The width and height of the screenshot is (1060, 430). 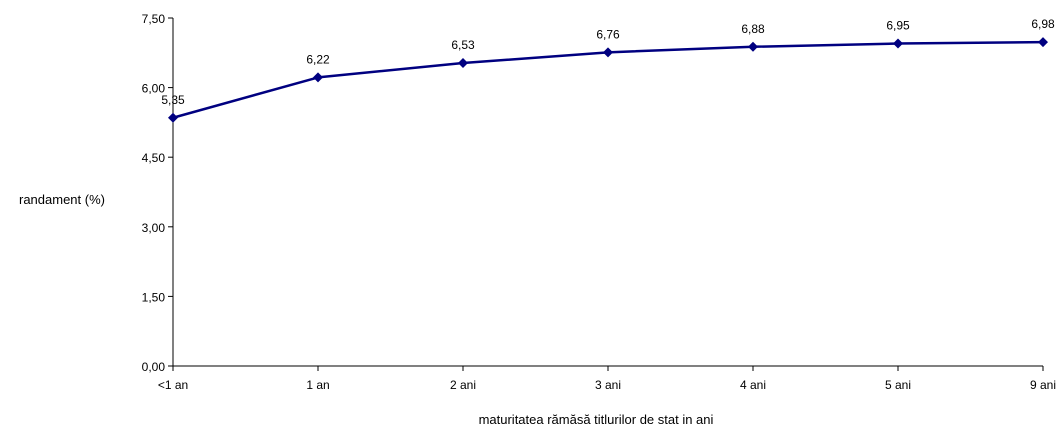 I want to click on x-tick-label: 1 an, so click(x=317, y=385).